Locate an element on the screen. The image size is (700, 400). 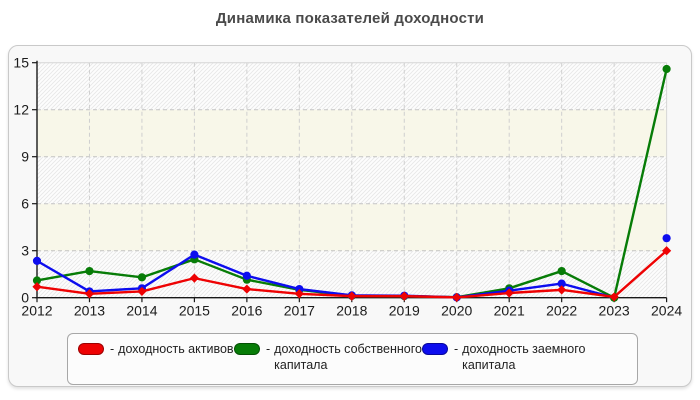
legend-label-borrowed: доходность заемного капитала is located at coordinates (524, 357).